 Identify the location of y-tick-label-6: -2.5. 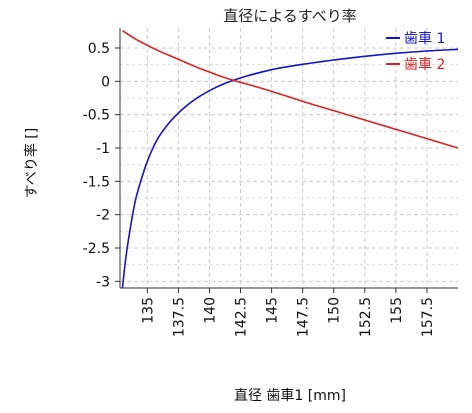
(96, 249).